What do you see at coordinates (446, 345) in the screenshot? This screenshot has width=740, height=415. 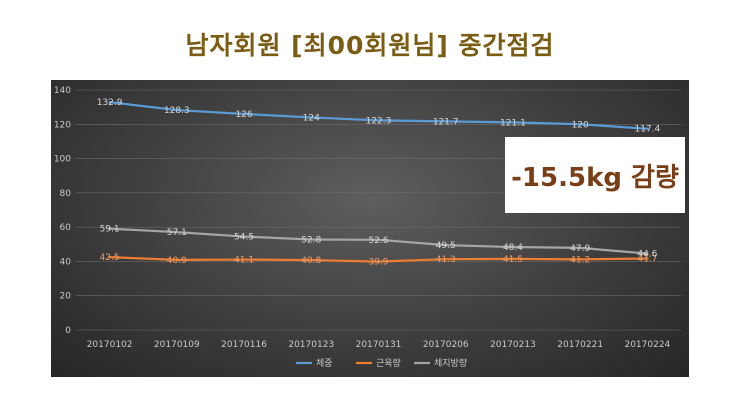 I see `x-tick-label: 20170206` at bounding box center [446, 345].